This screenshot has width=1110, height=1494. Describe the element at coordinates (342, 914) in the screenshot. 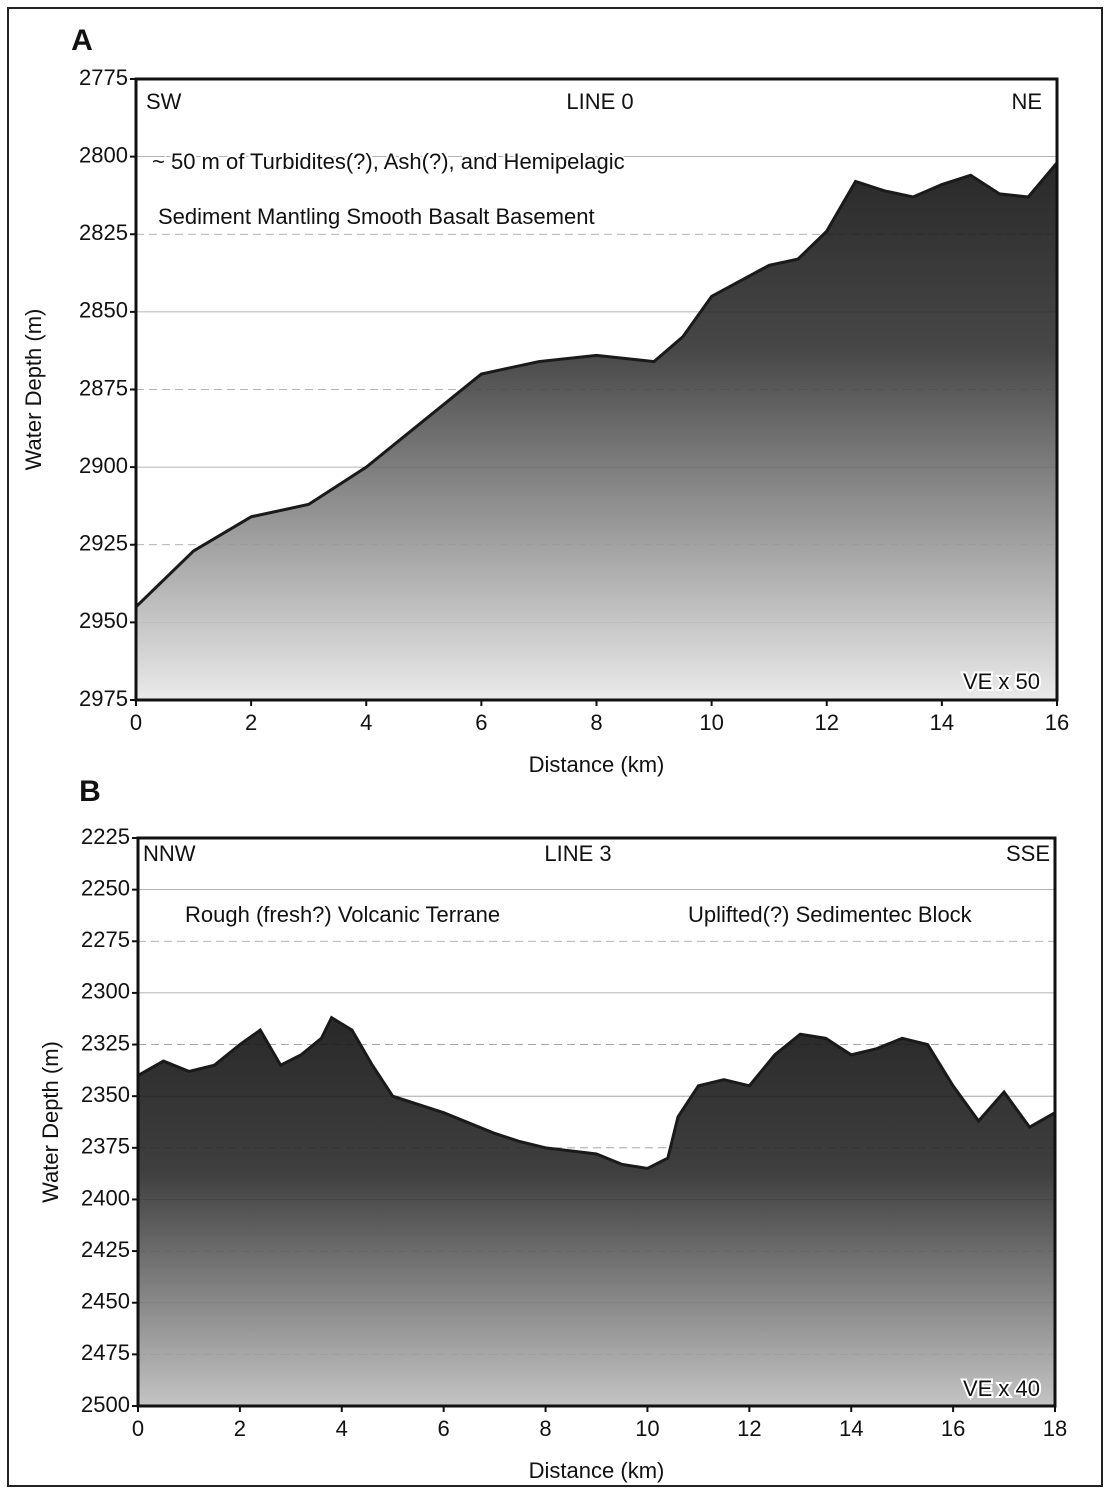

I see `annotation: Rough (fresh?) Volcanic Terrane` at that location.